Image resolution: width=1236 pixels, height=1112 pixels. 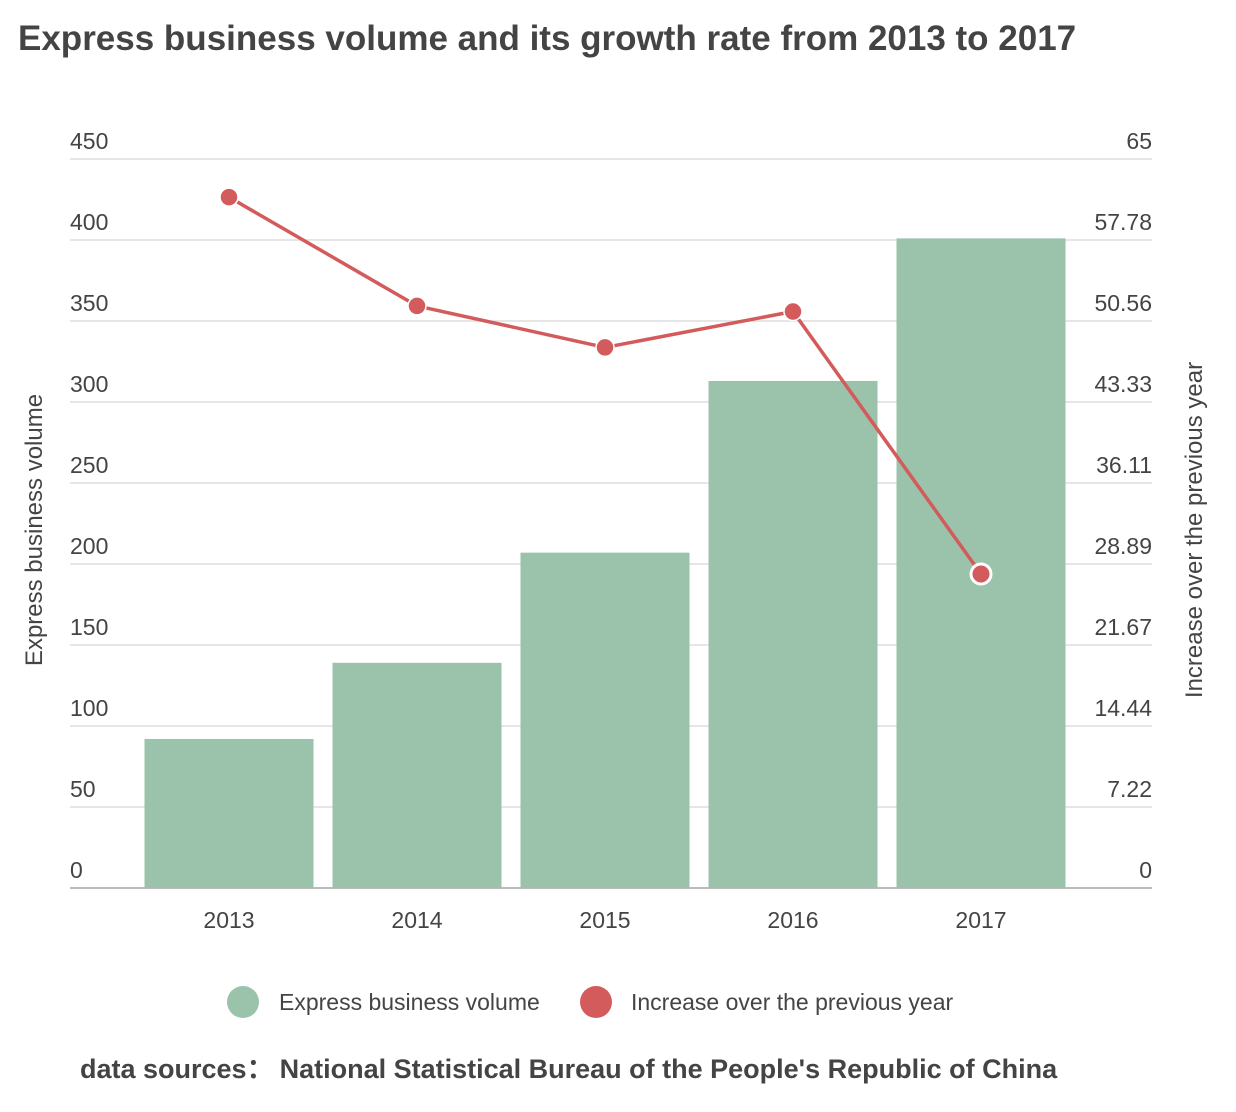 What do you see at coordinates (1145, 870) in the screenshot?
I see `right-tick-label: 0` at bounding box center [1145, 870].